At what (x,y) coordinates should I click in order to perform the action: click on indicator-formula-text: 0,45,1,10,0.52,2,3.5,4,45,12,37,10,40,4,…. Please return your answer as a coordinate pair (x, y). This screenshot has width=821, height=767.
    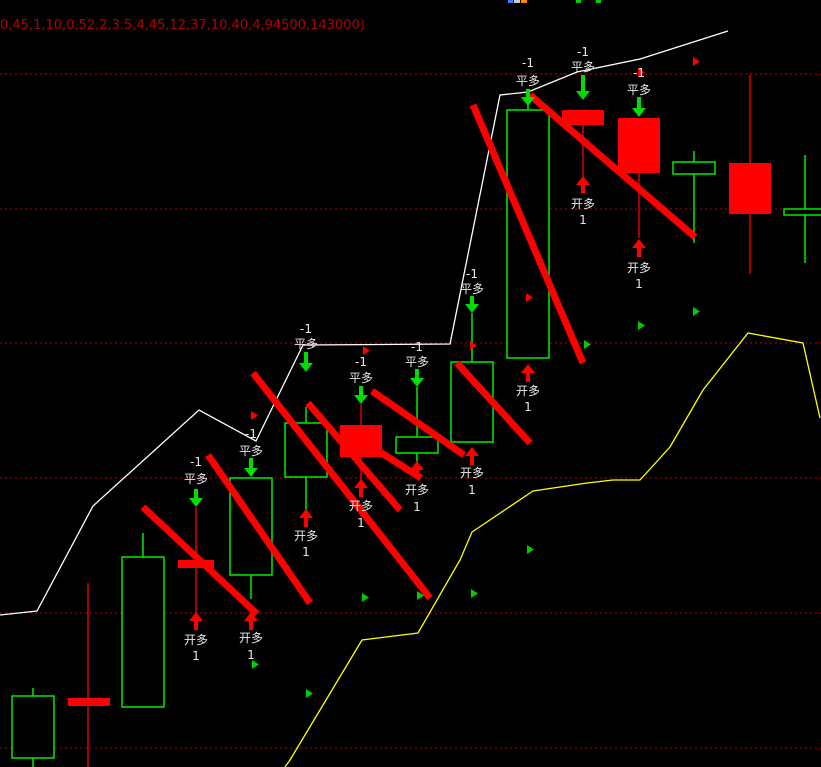
    Looking at the image, I should click on (182, 25).